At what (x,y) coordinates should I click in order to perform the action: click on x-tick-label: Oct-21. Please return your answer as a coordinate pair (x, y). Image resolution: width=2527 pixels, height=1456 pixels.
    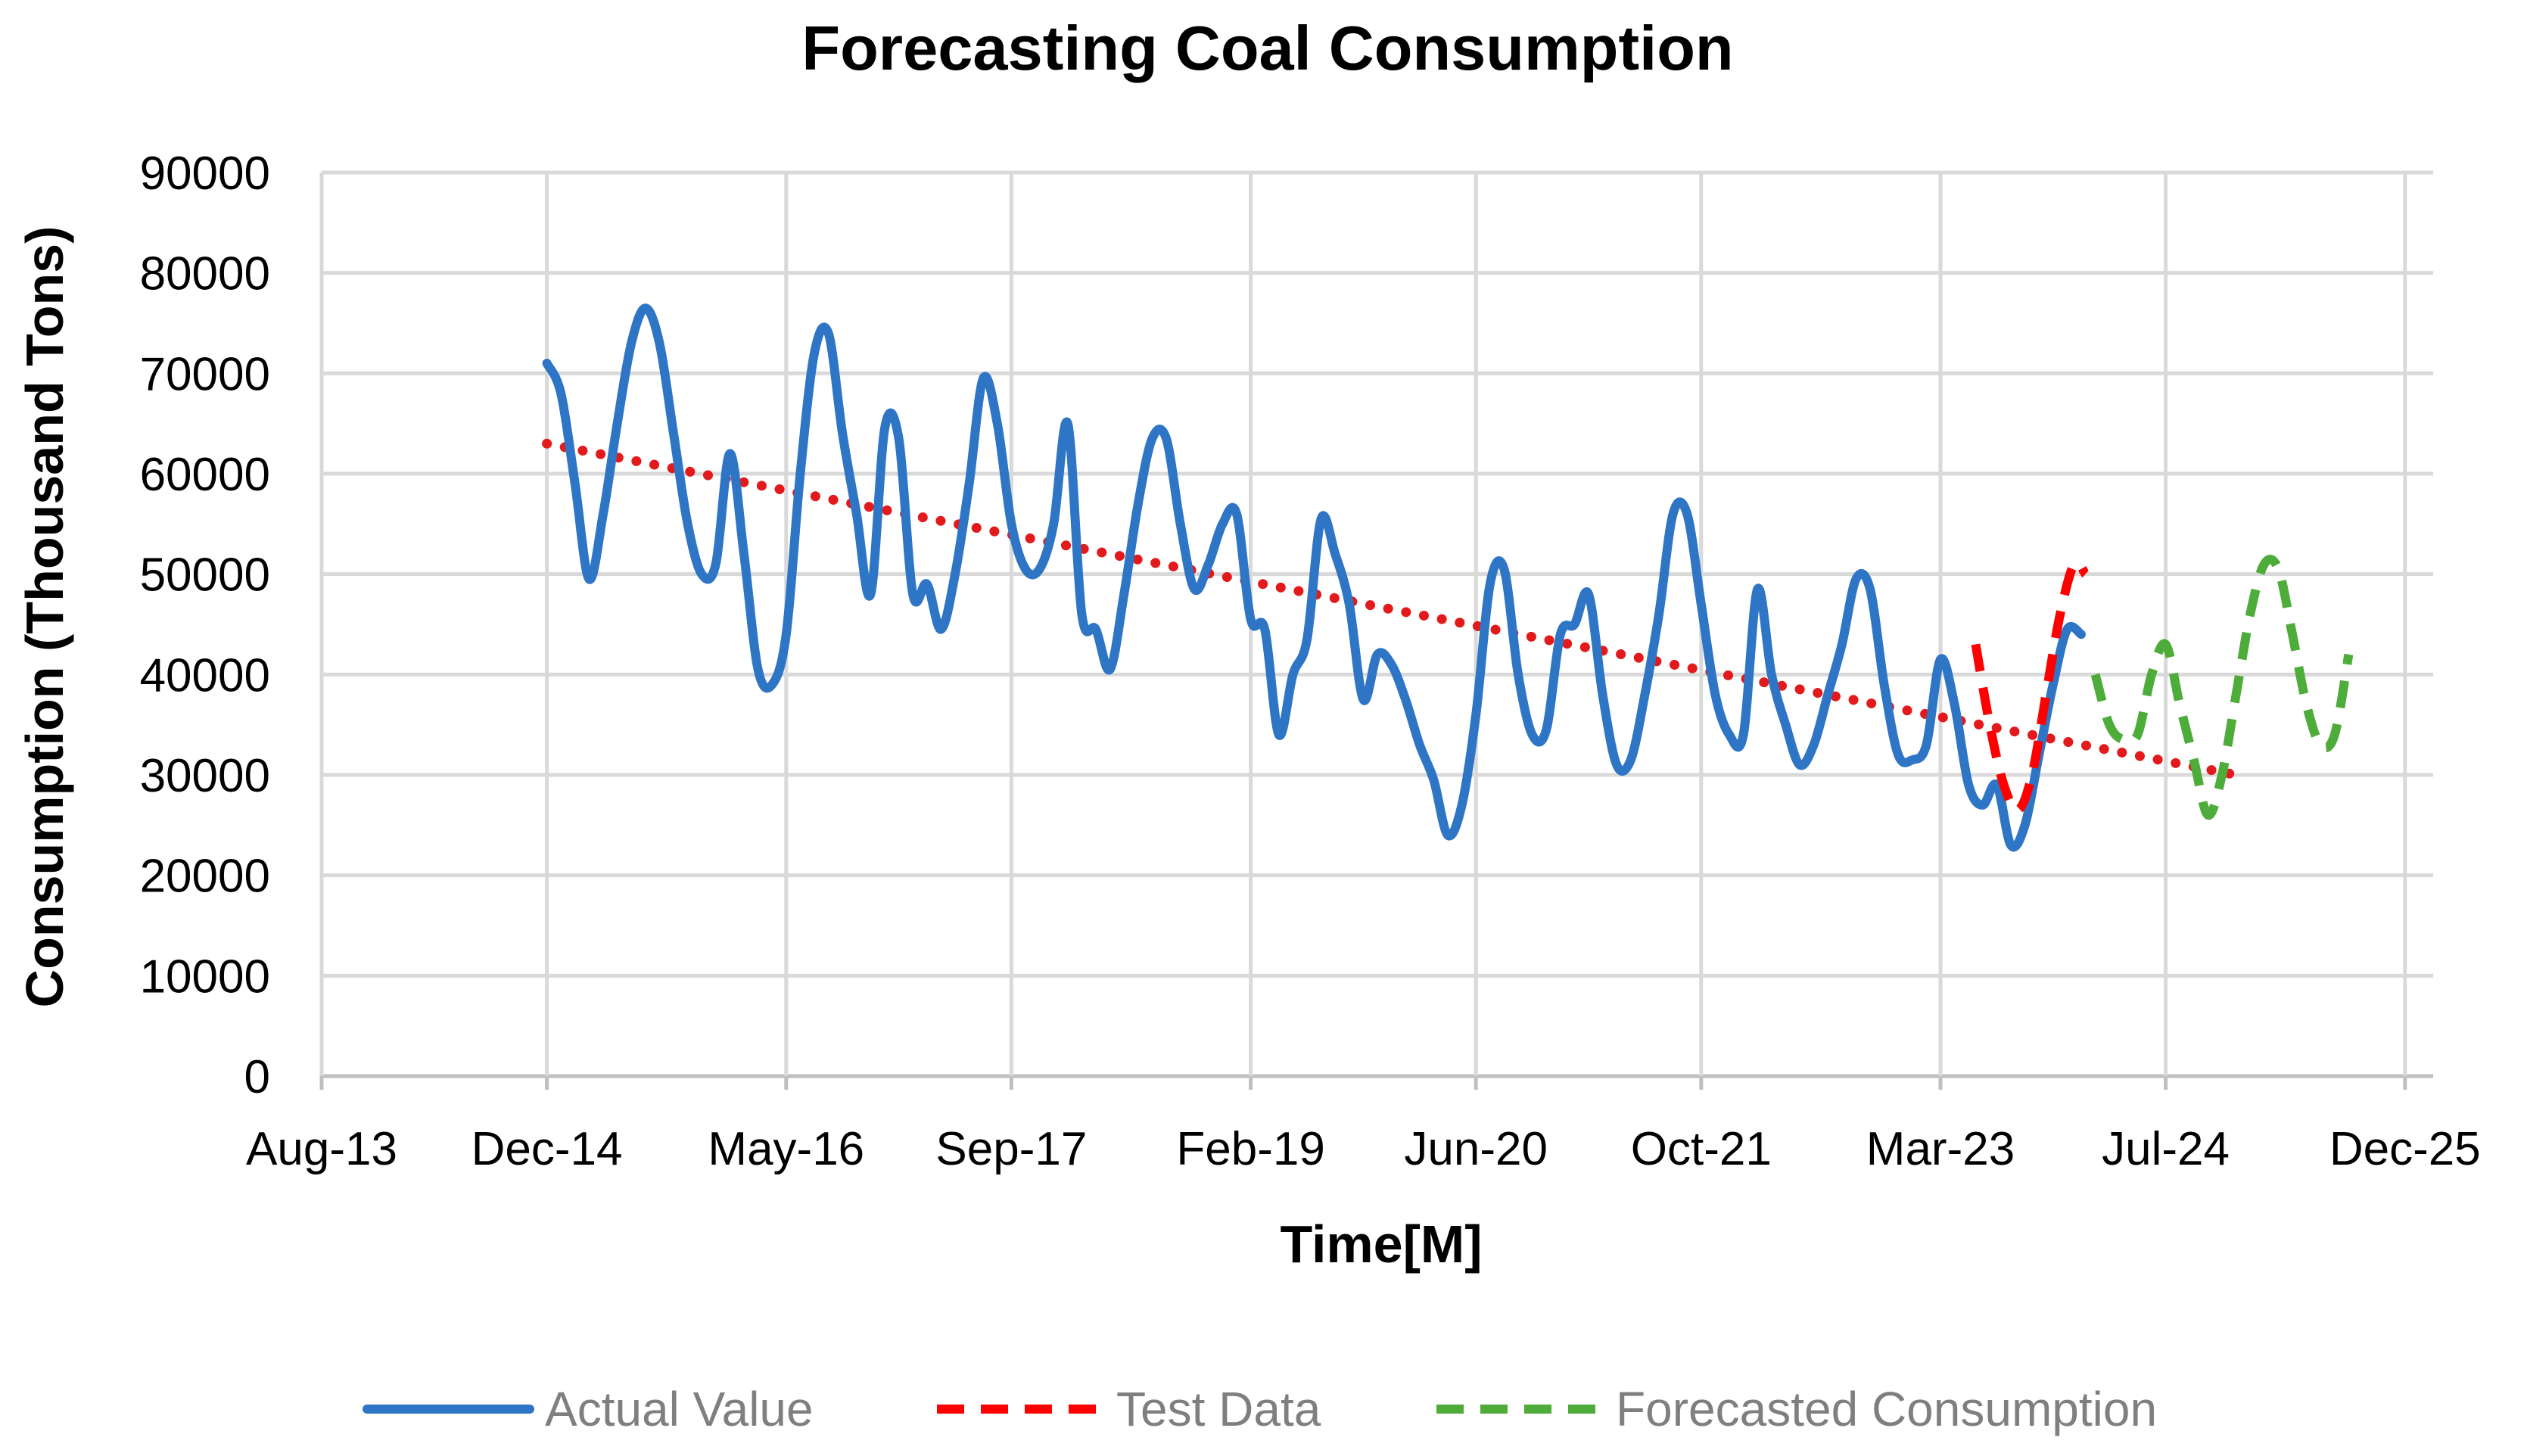
    Looking at the image, I should click on (1701, 1149).